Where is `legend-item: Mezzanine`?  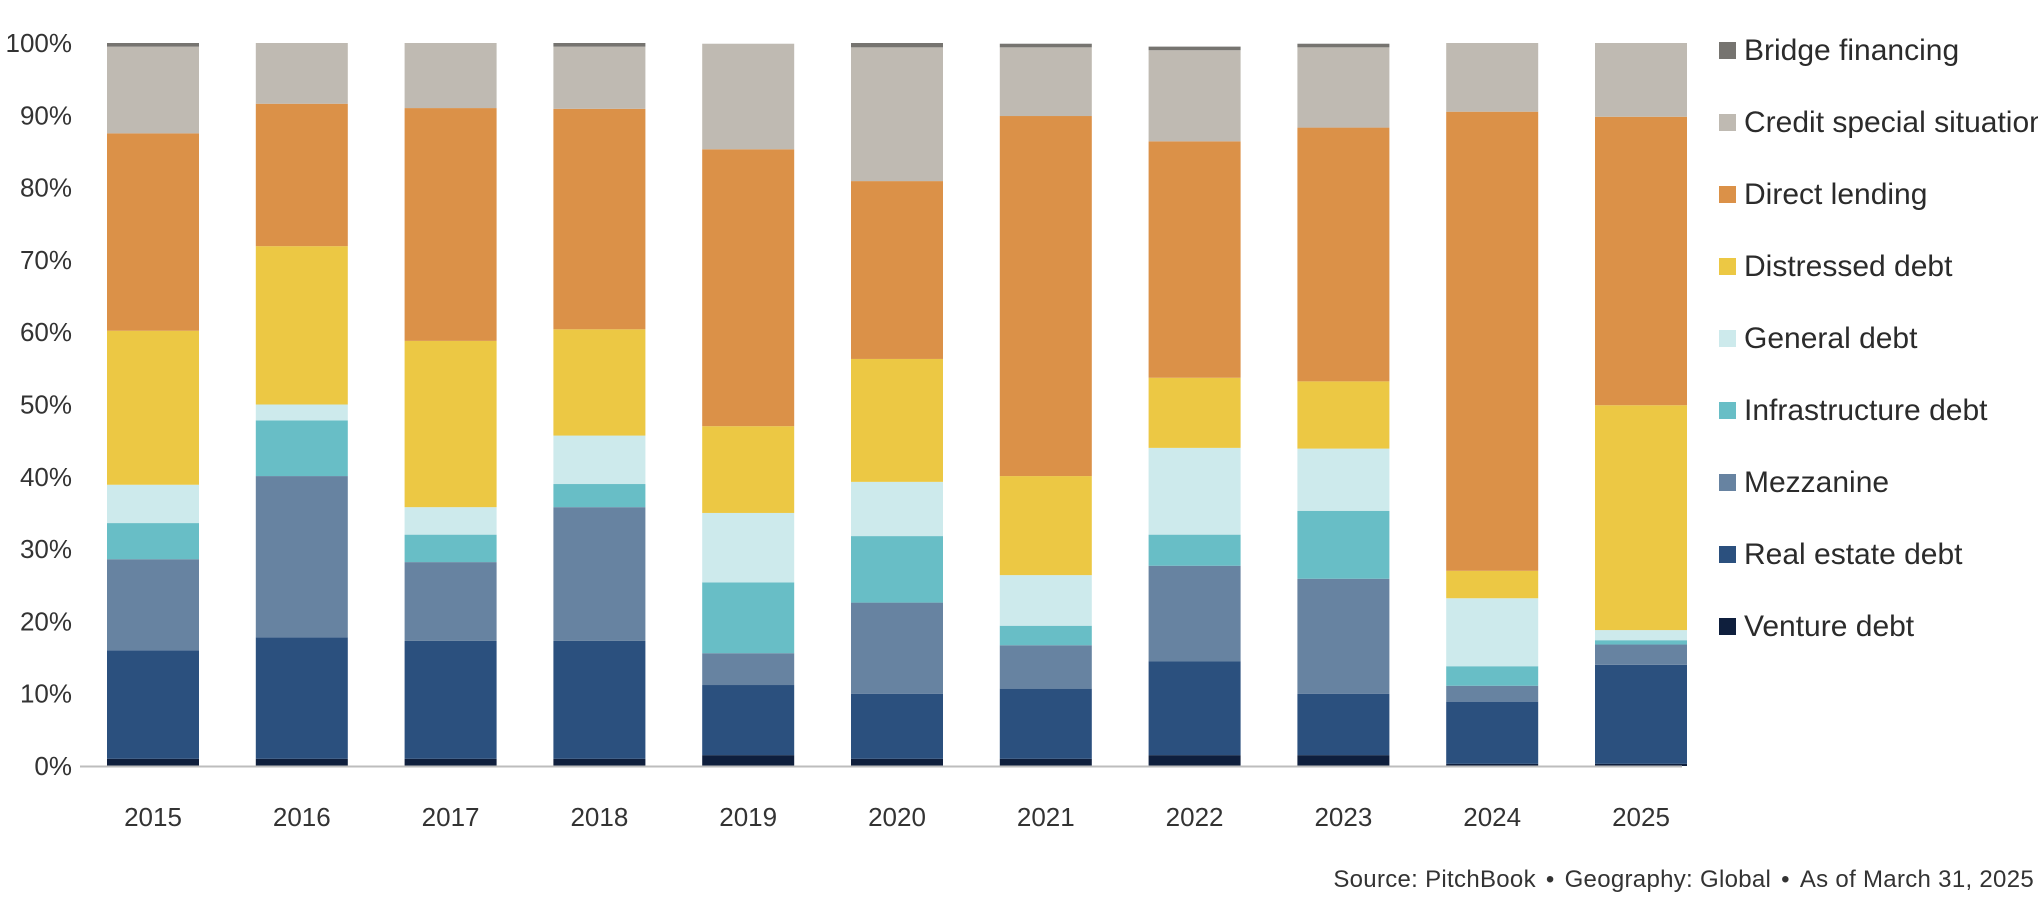 legend-item: Mezzanine is located at coordinates (1804, 482).